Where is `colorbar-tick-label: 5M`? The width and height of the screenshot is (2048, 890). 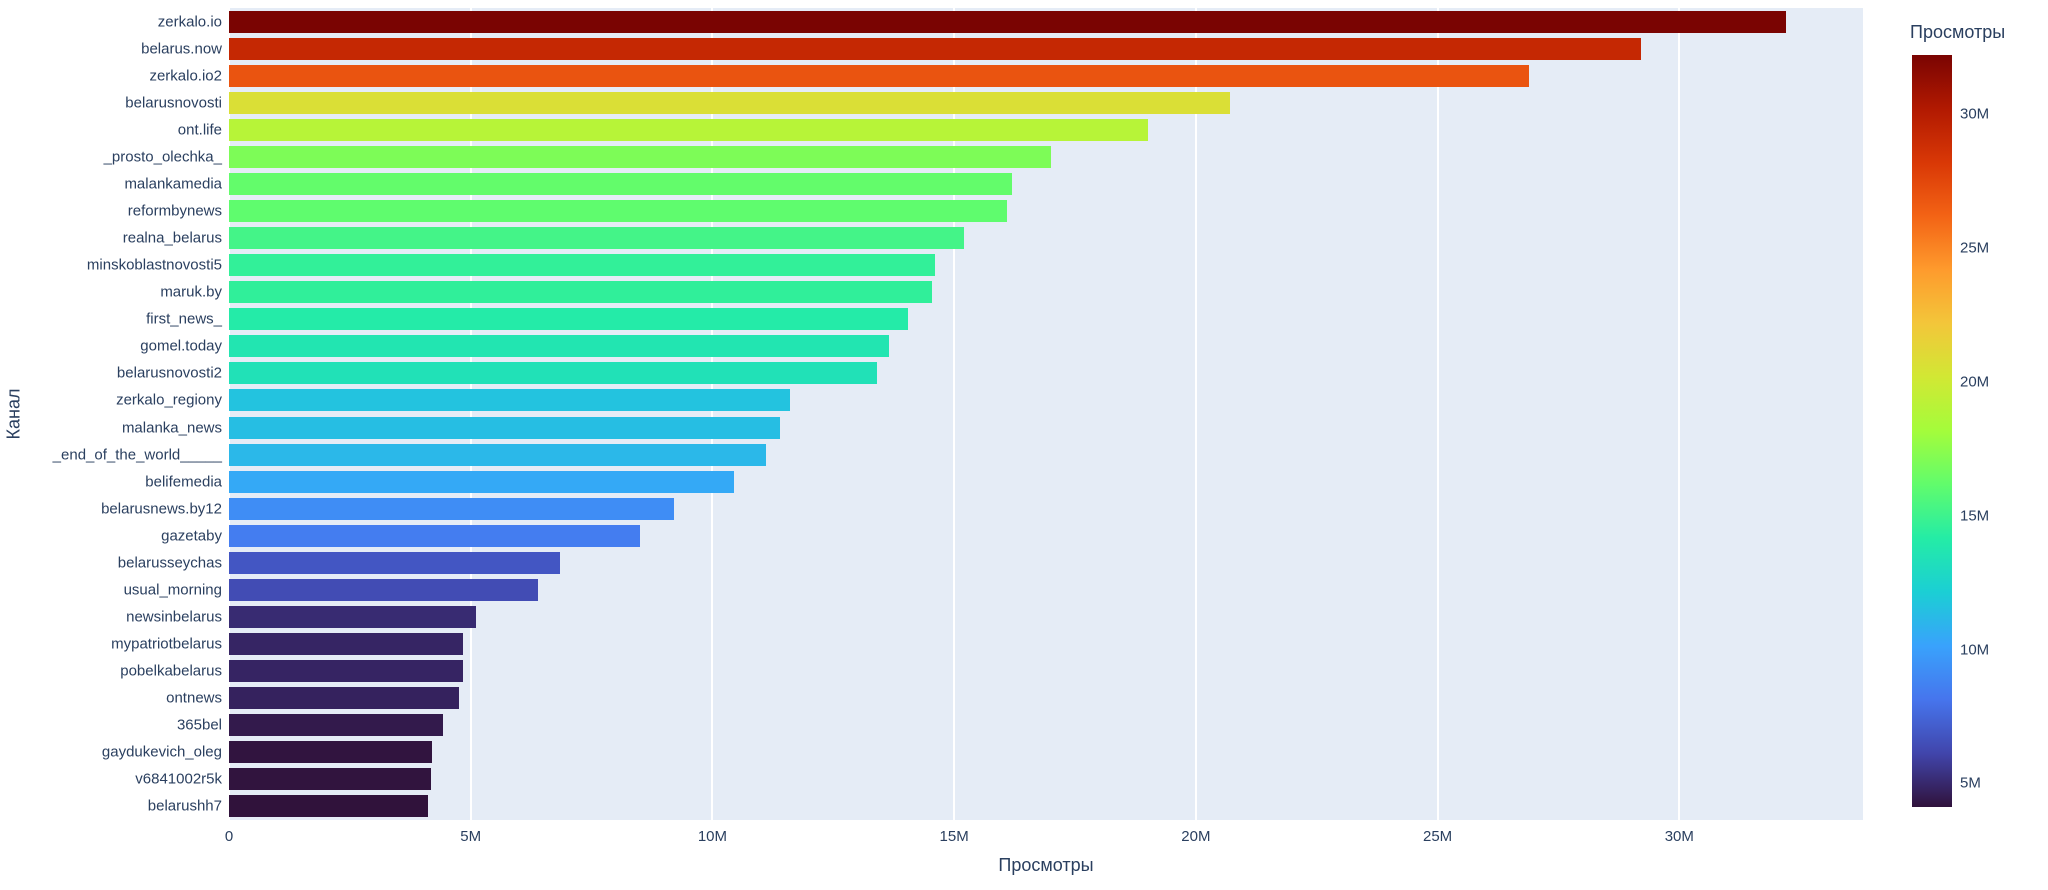
colorbar-tick-label: 5M is located at coordinates (1970, 783).